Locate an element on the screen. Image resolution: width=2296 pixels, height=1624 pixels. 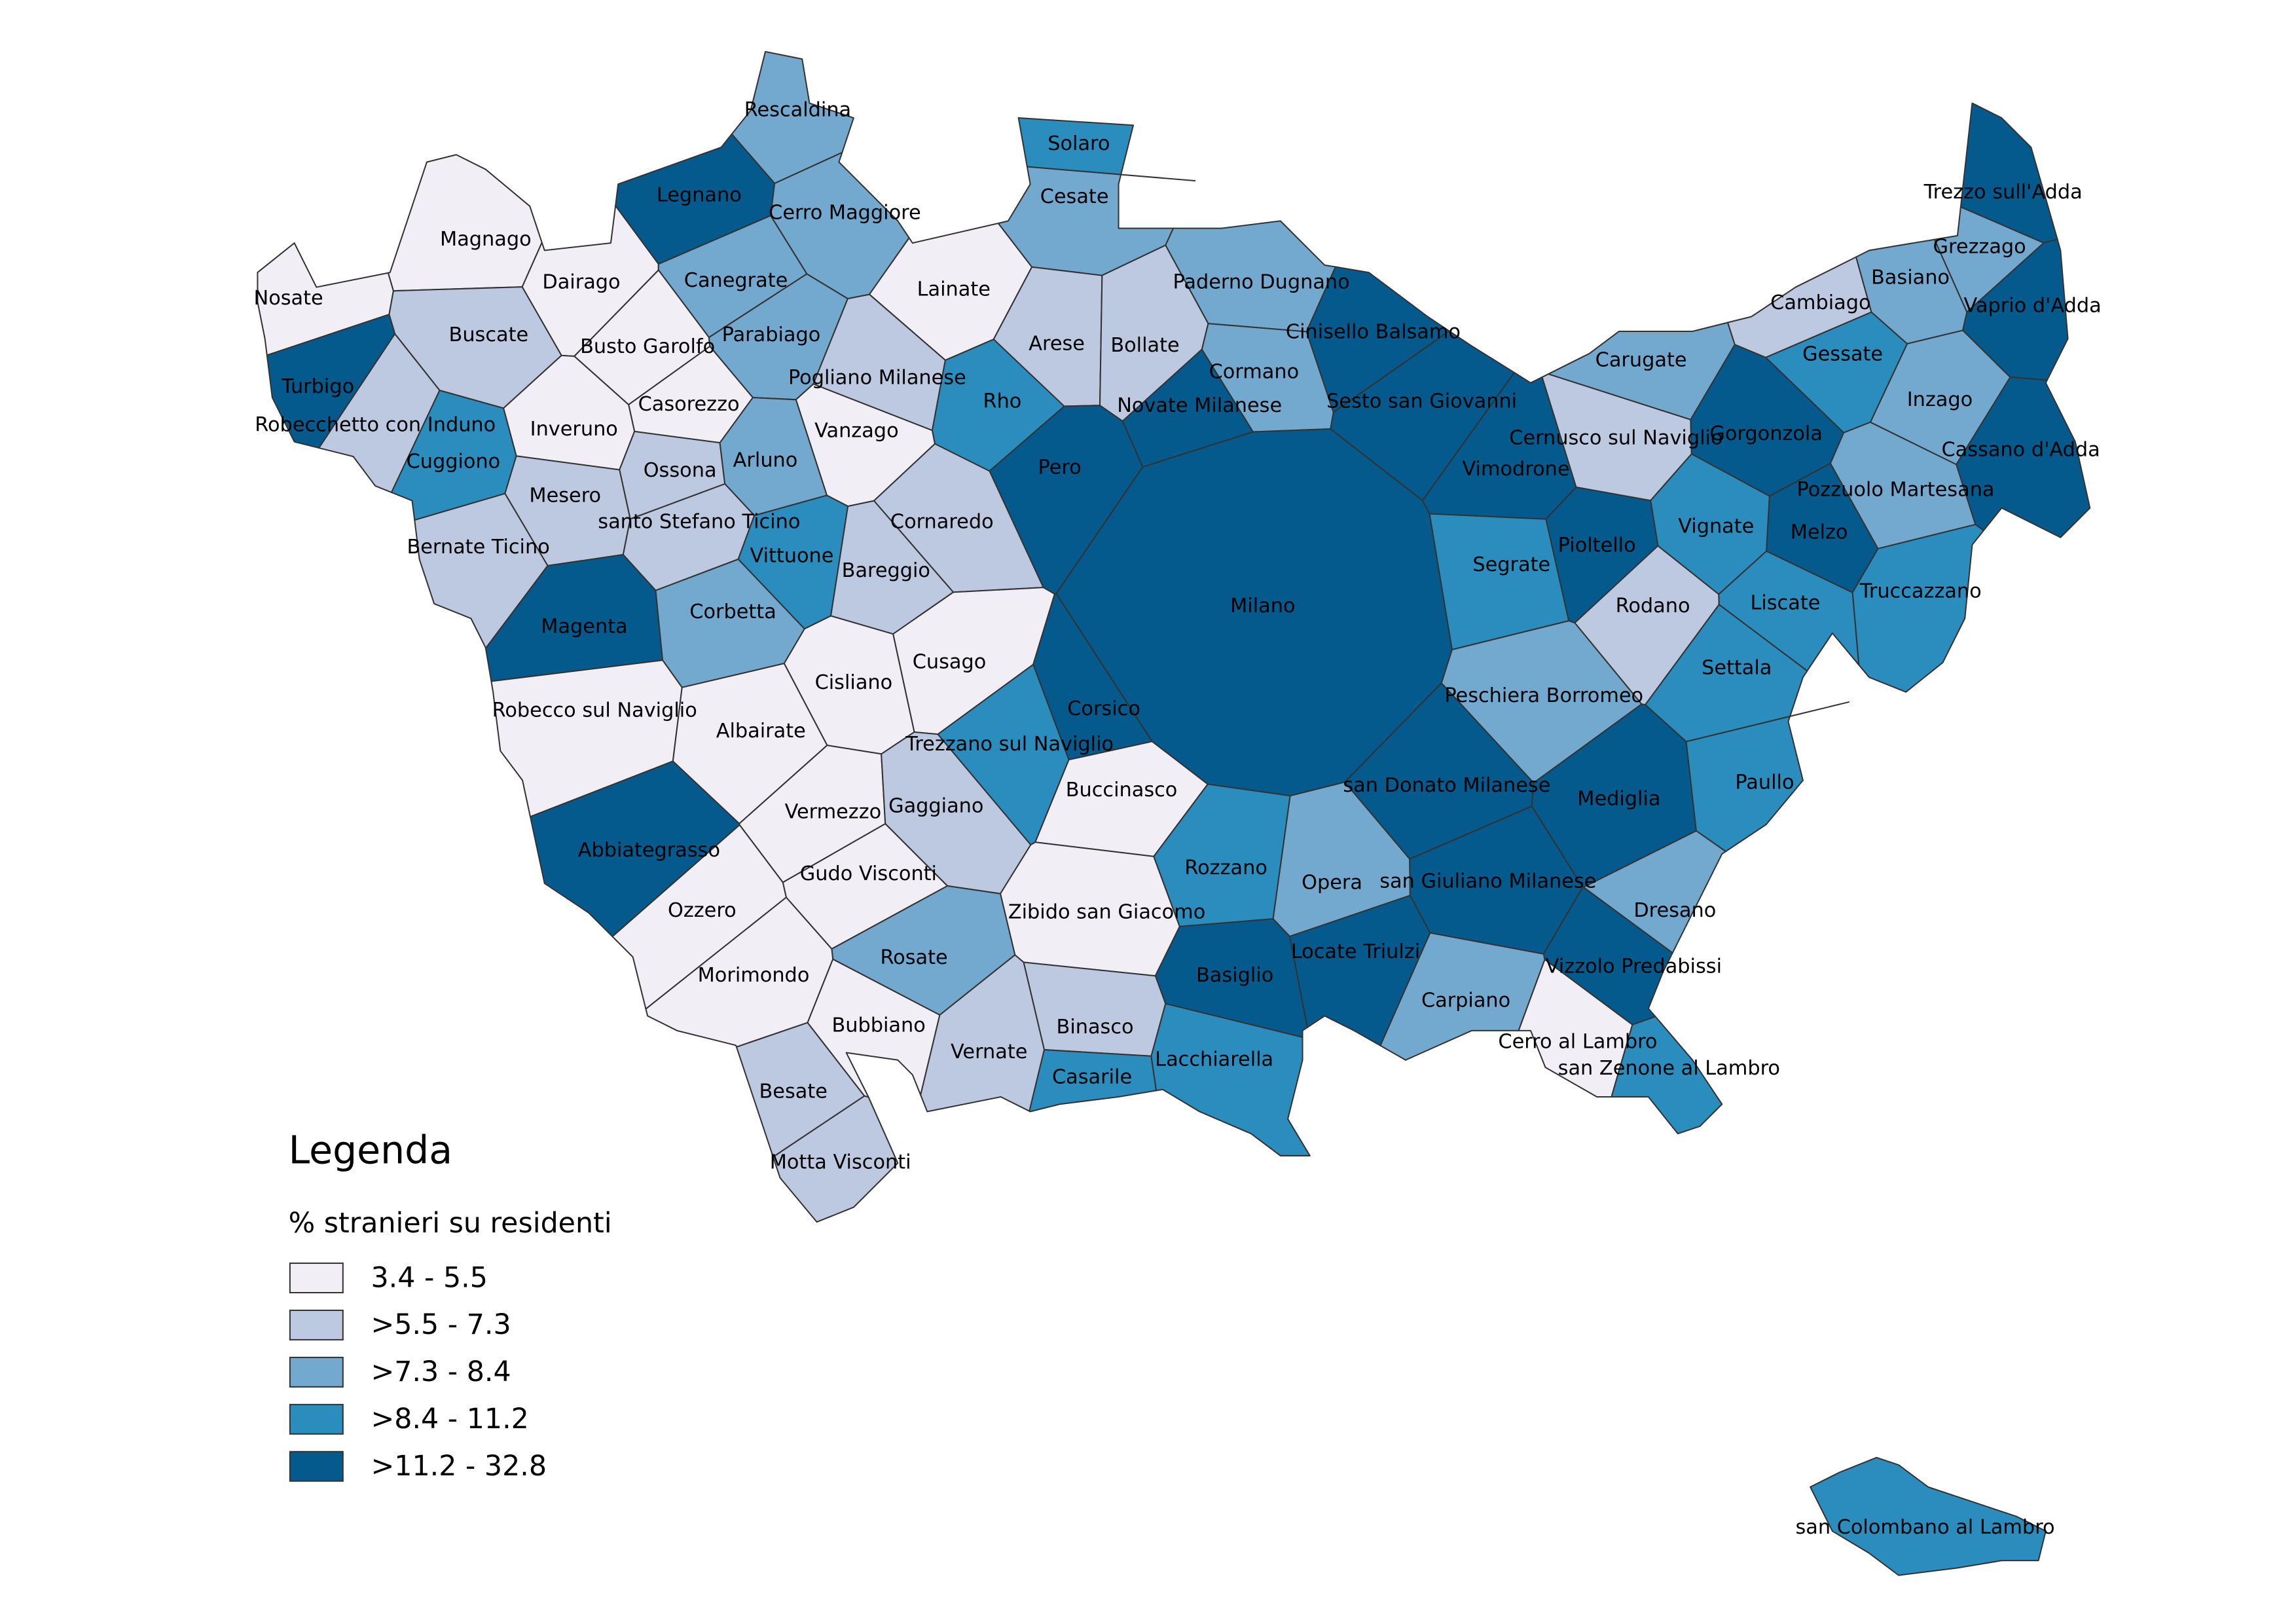
municipality-label: Dresano is located at coordinates (1674, 910).